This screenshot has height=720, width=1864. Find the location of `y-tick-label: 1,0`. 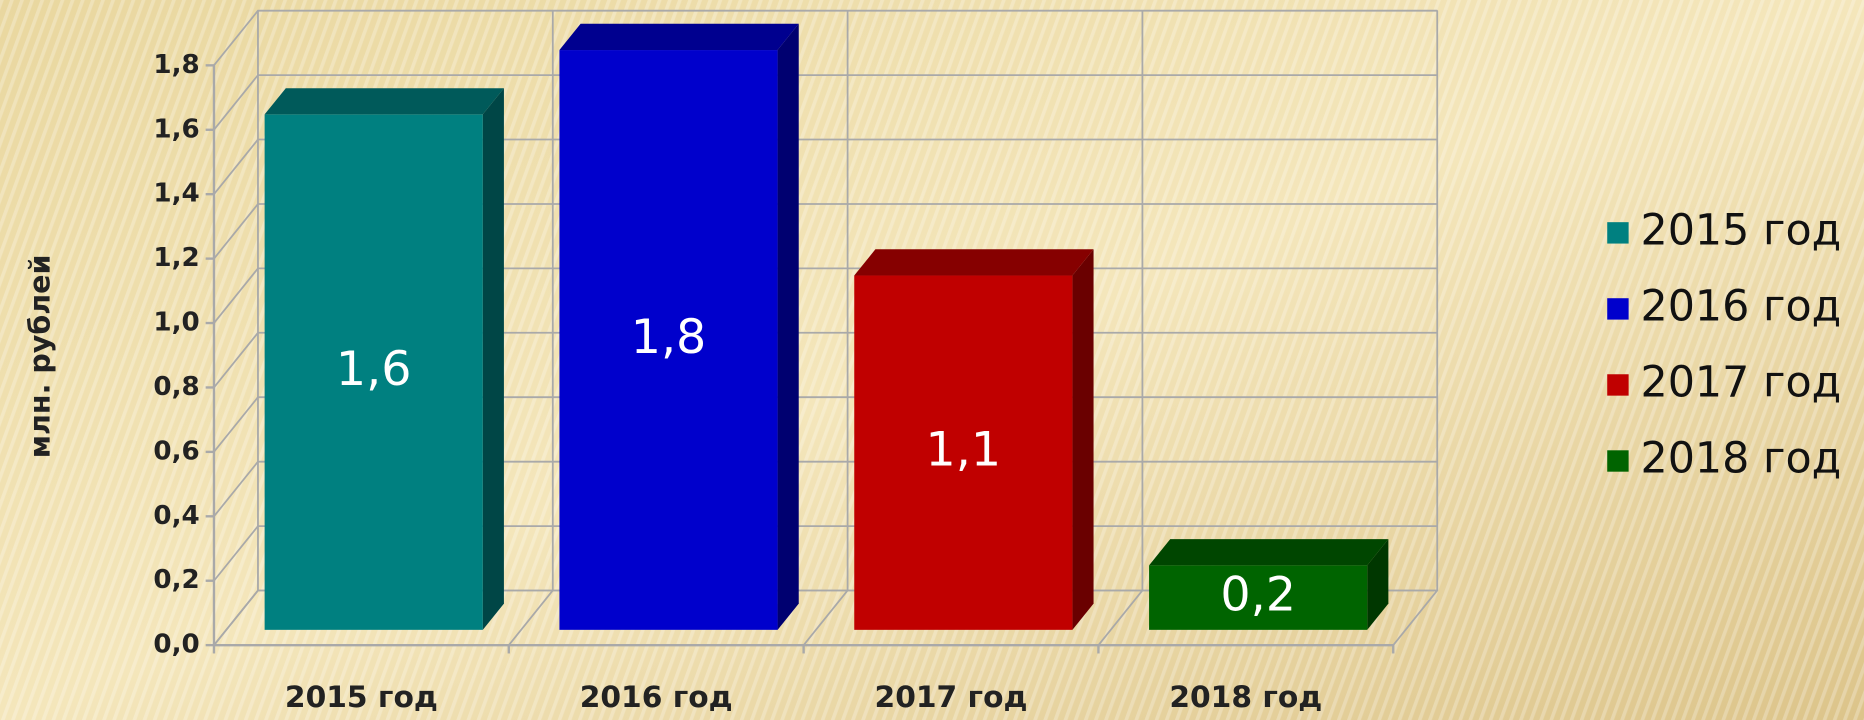

y-tick-label: 1,0 is located at coordinates (176, 323).